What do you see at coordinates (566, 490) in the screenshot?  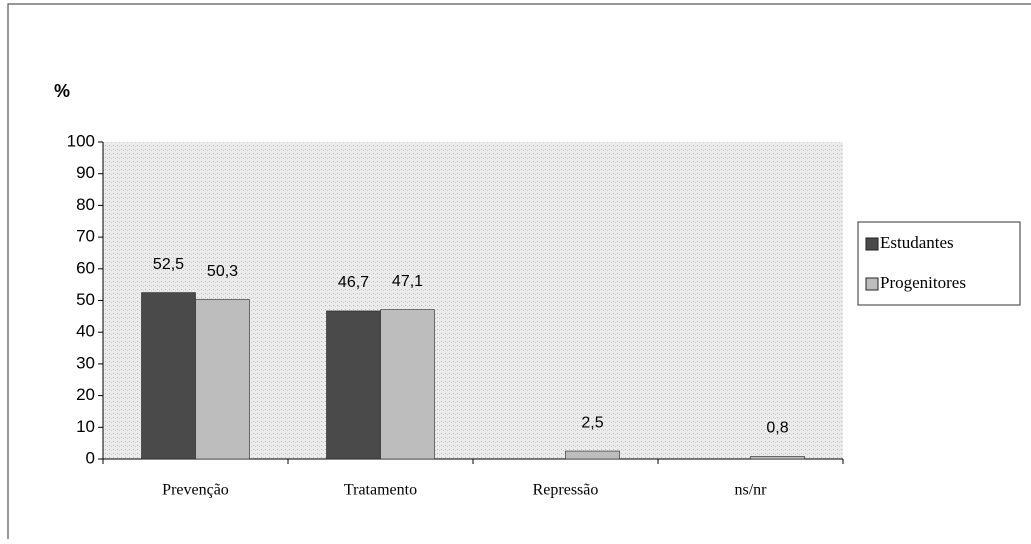 I see `x-tick-label: Repressão` at bounding box center [566, 490].